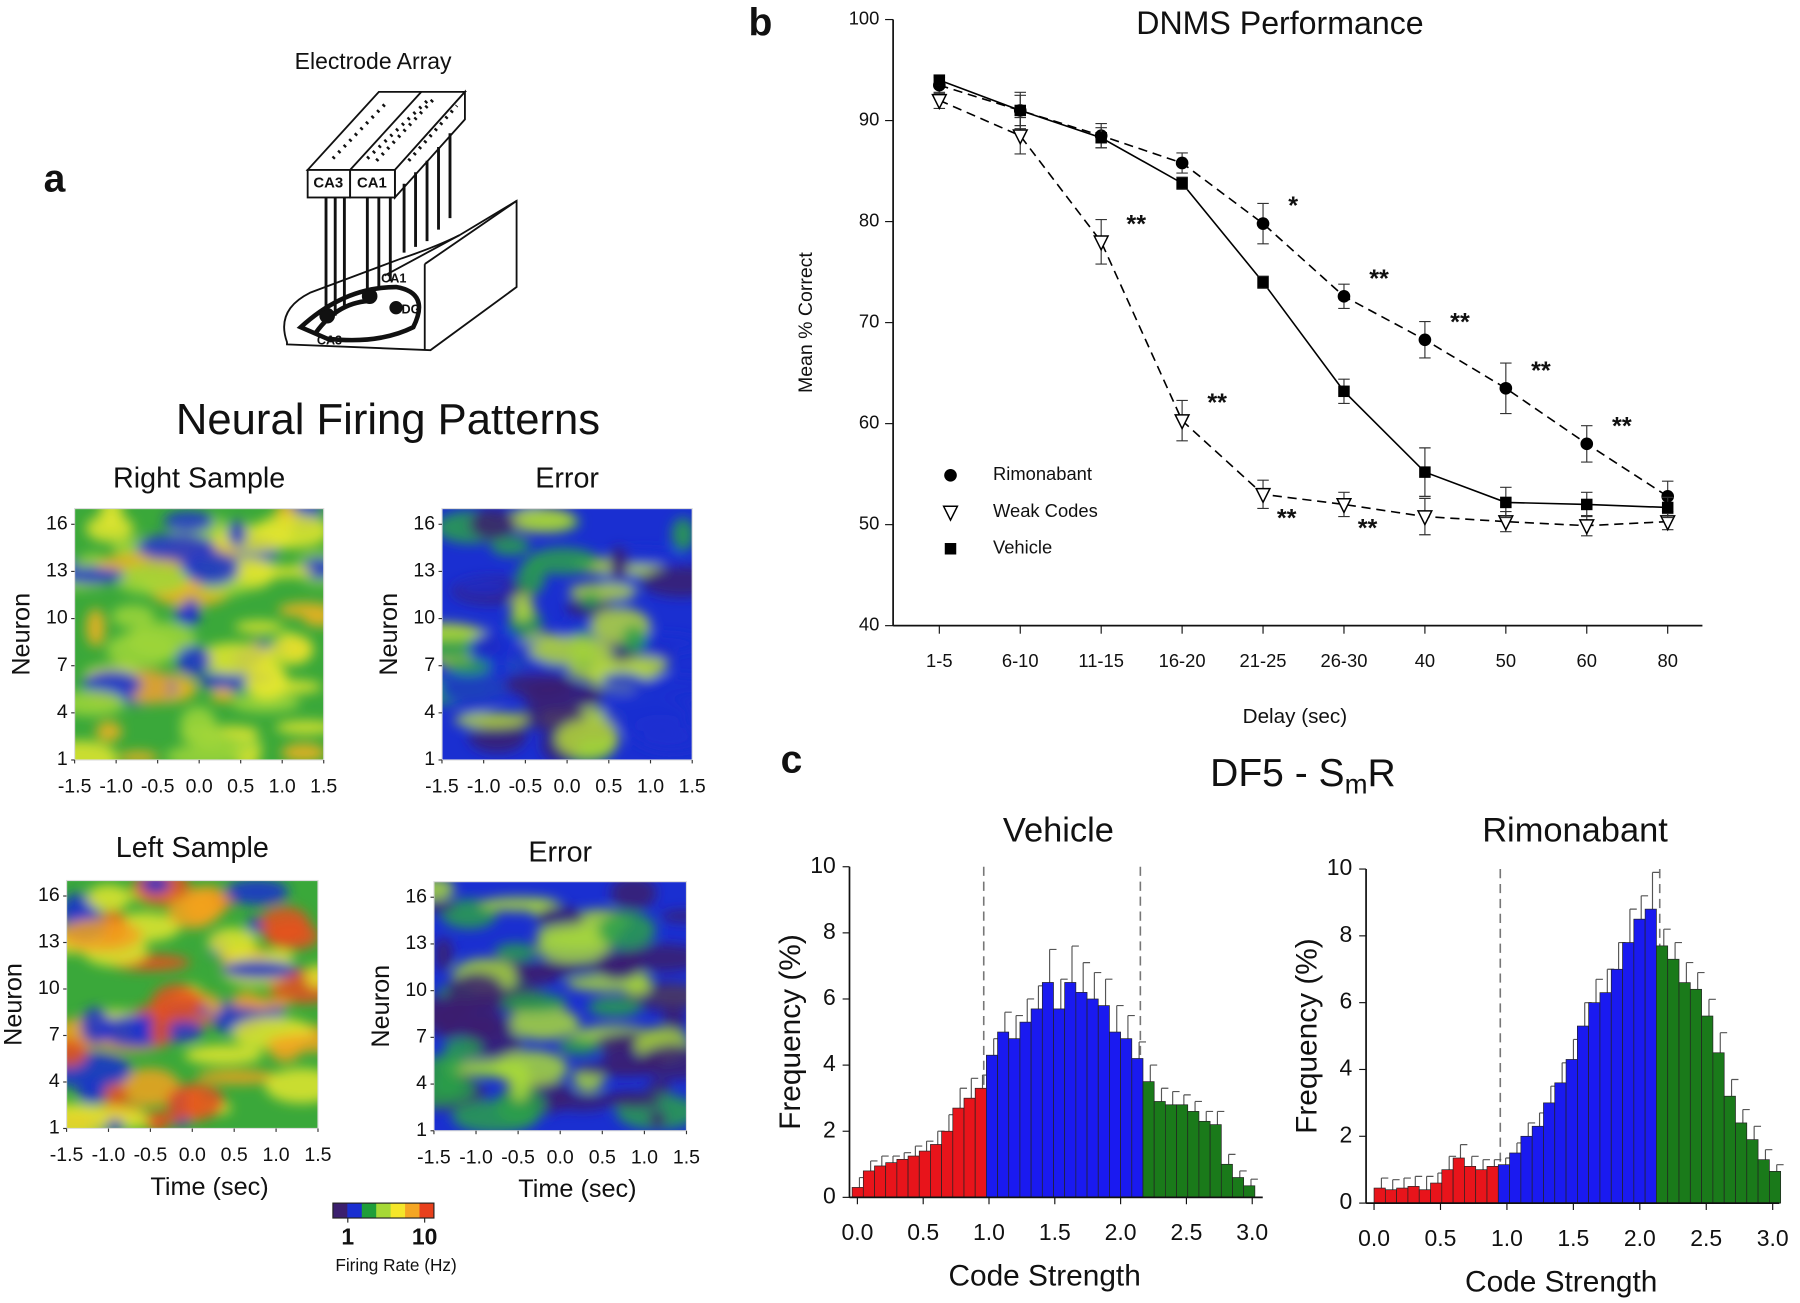 Image resolution: width=1800 pixels, height=1303 pixels. What do you see at coordinates (209, 1187) in the screenshot?
I see `x-axis-label: Time (sec)` at bounding box center [209, 1187].